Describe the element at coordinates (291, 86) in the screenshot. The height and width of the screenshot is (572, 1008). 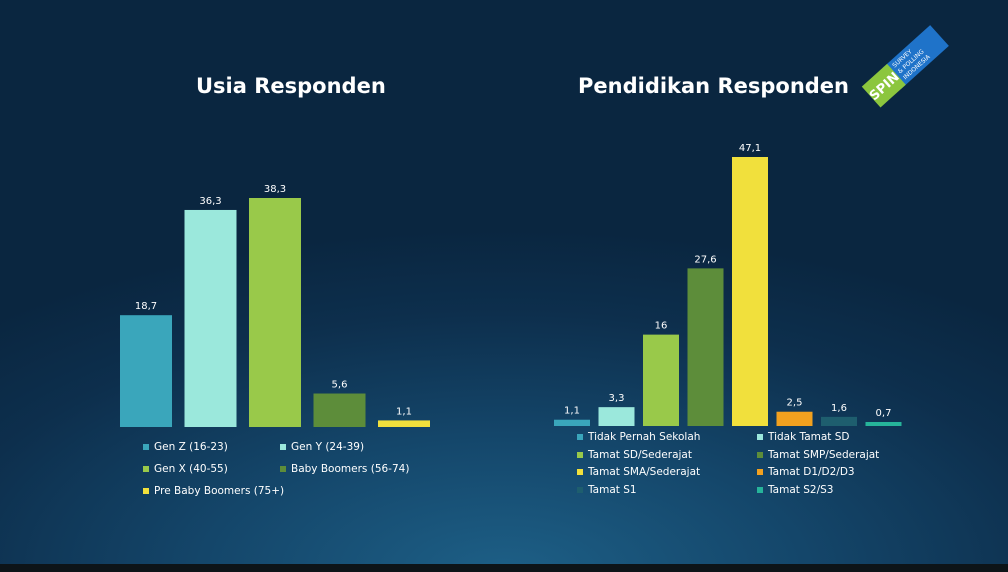
I see `chart-title-usia: Usia Responden` at that location.